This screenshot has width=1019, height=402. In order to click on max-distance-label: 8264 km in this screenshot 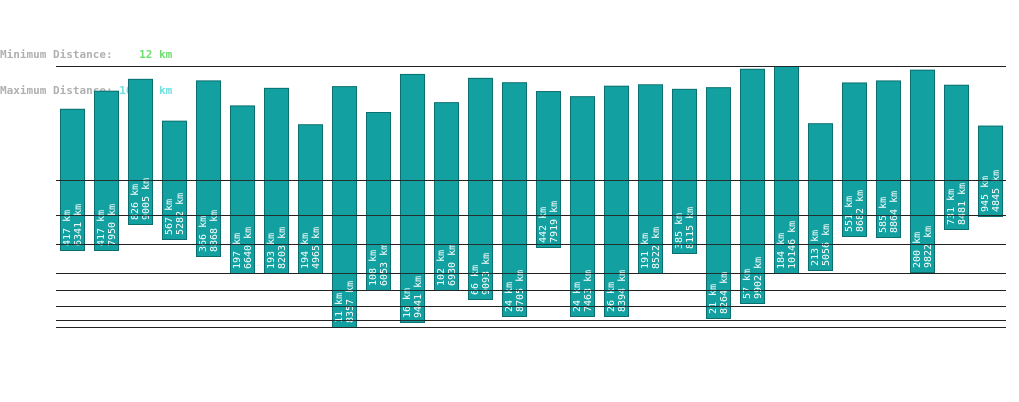, I will do `click(724, 293)`.